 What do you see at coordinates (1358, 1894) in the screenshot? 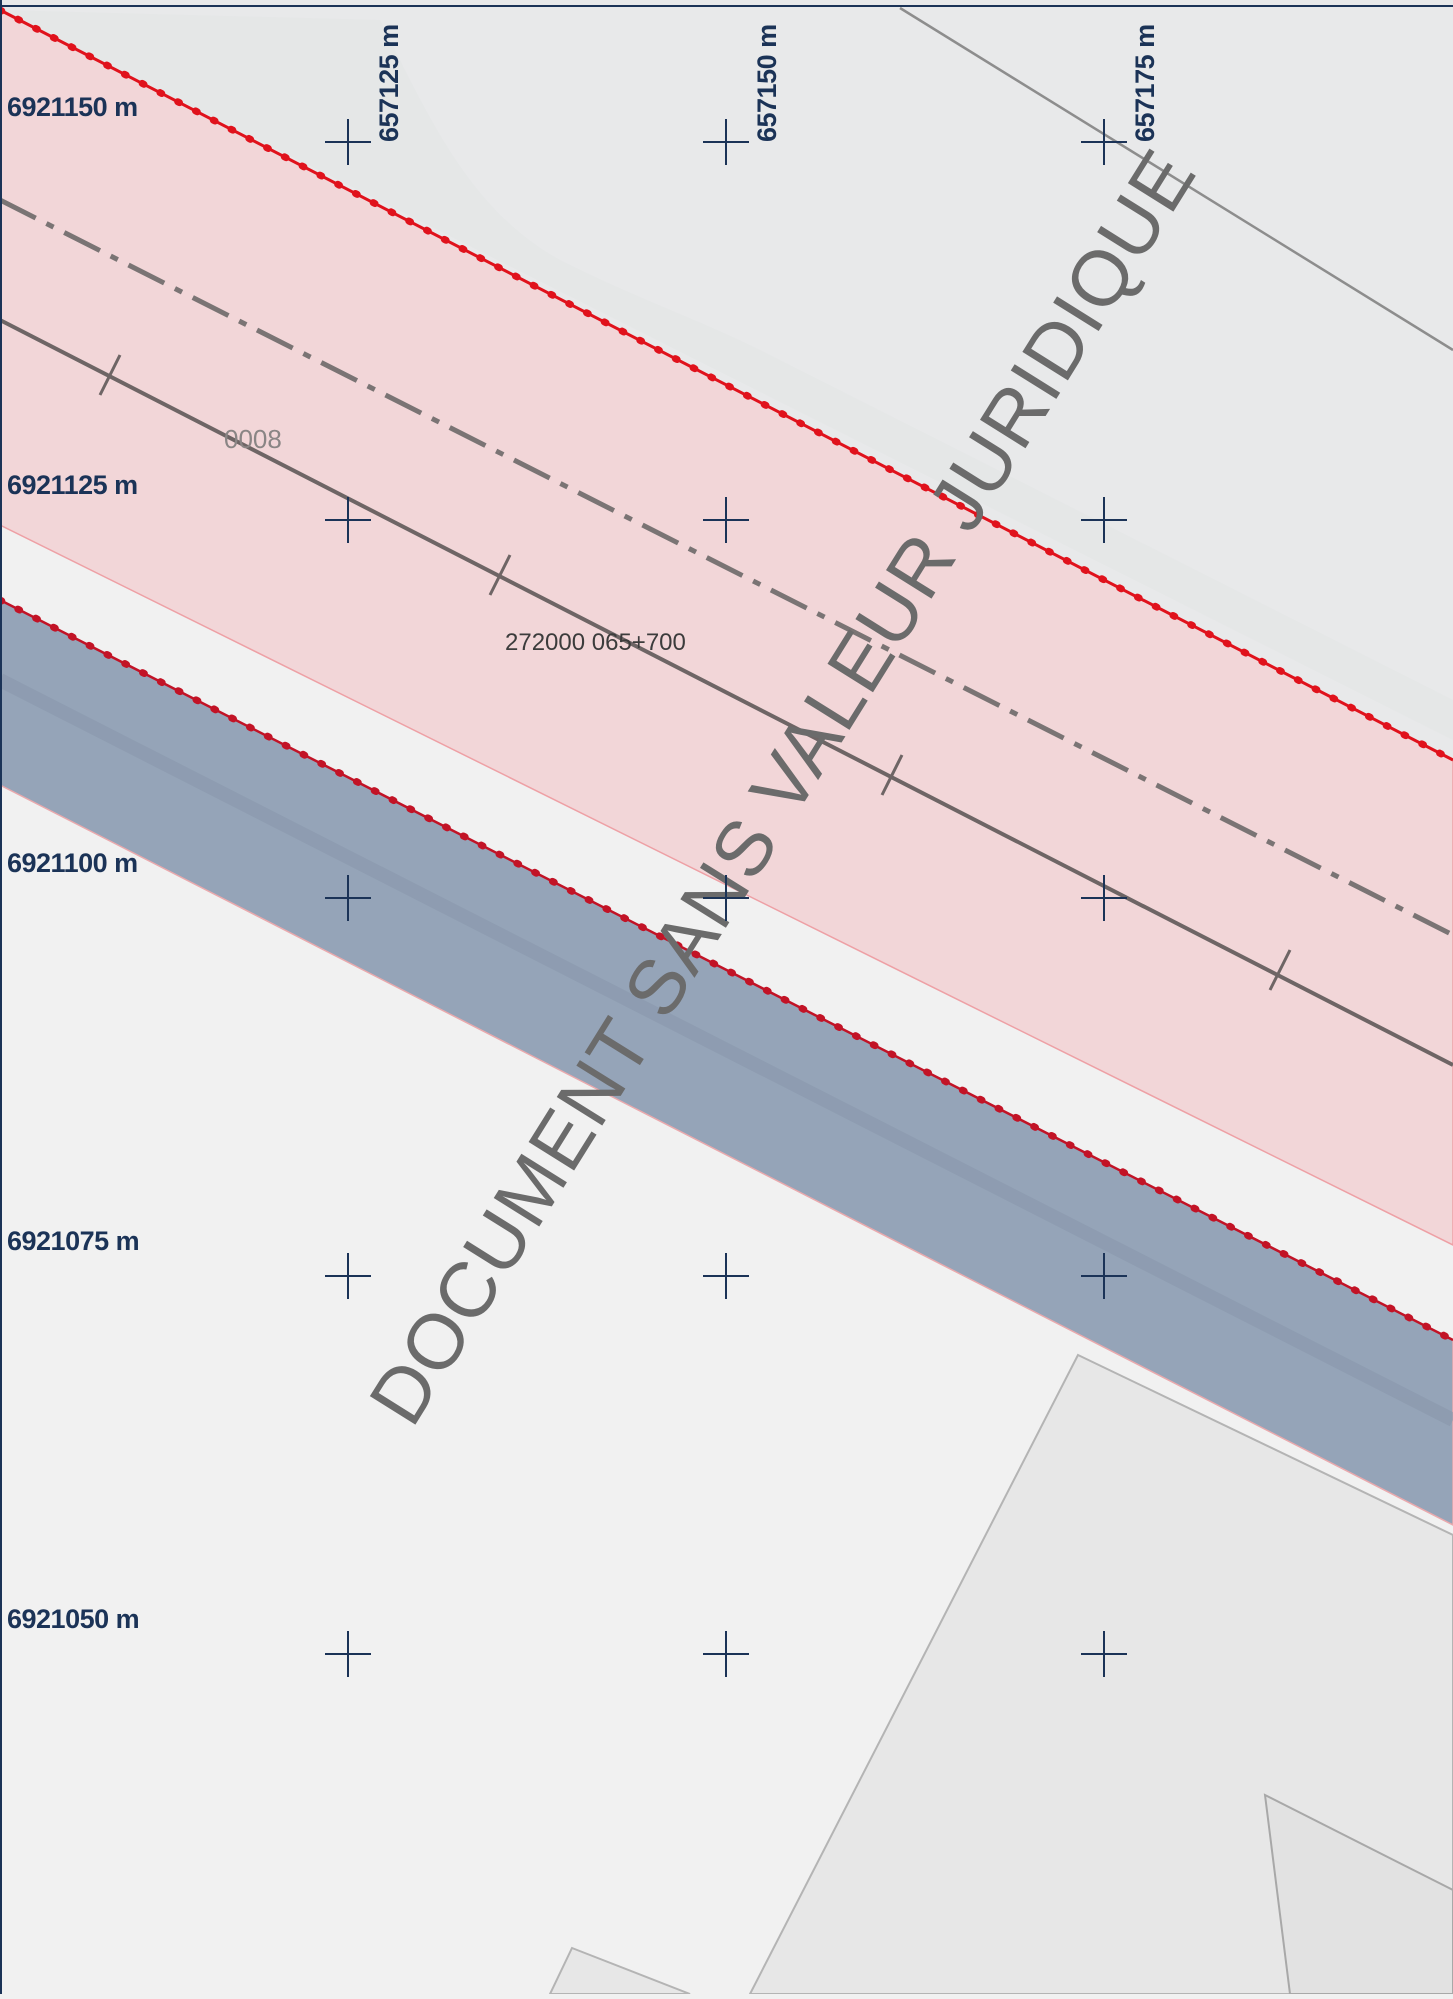
I see `parcel-lower-inner` at bounding box center [1358, 1894].